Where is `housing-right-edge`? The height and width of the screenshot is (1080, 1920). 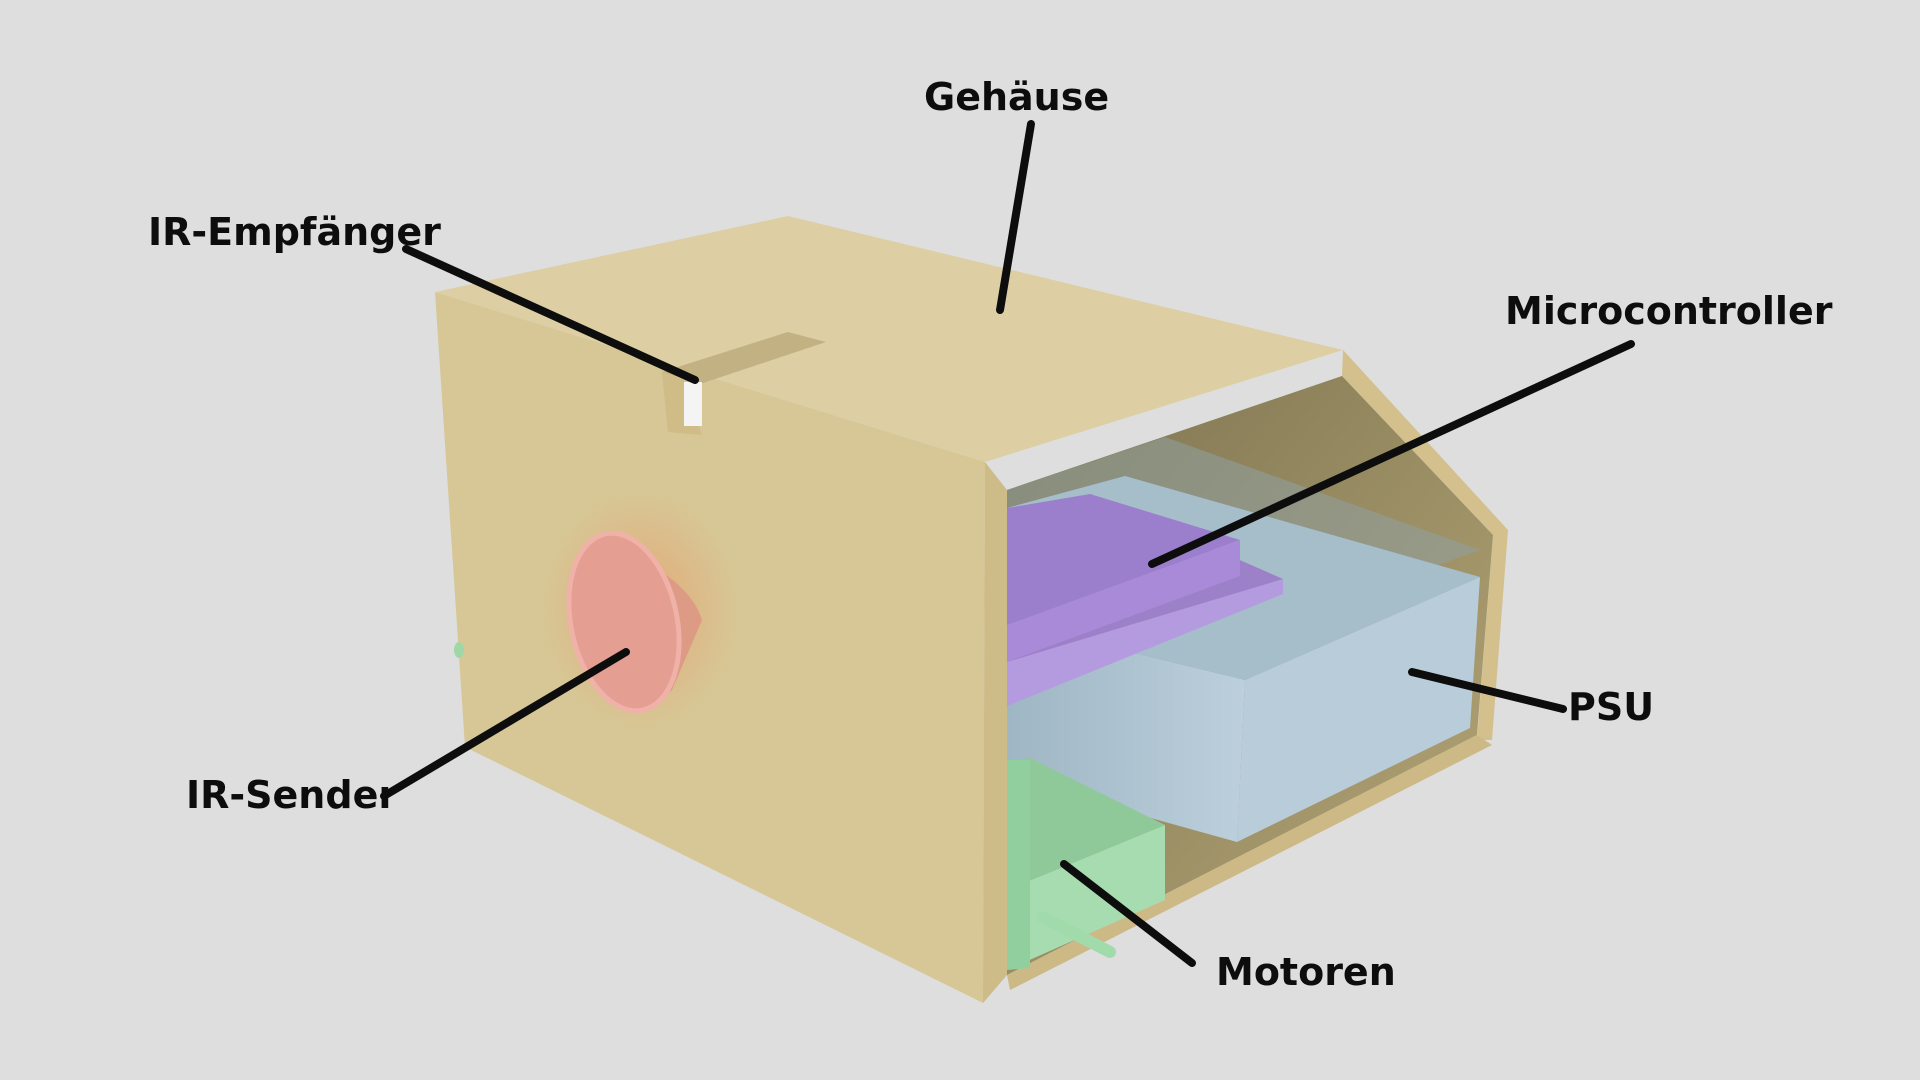
housing-right-edge is located at coordinates (1425, 545).